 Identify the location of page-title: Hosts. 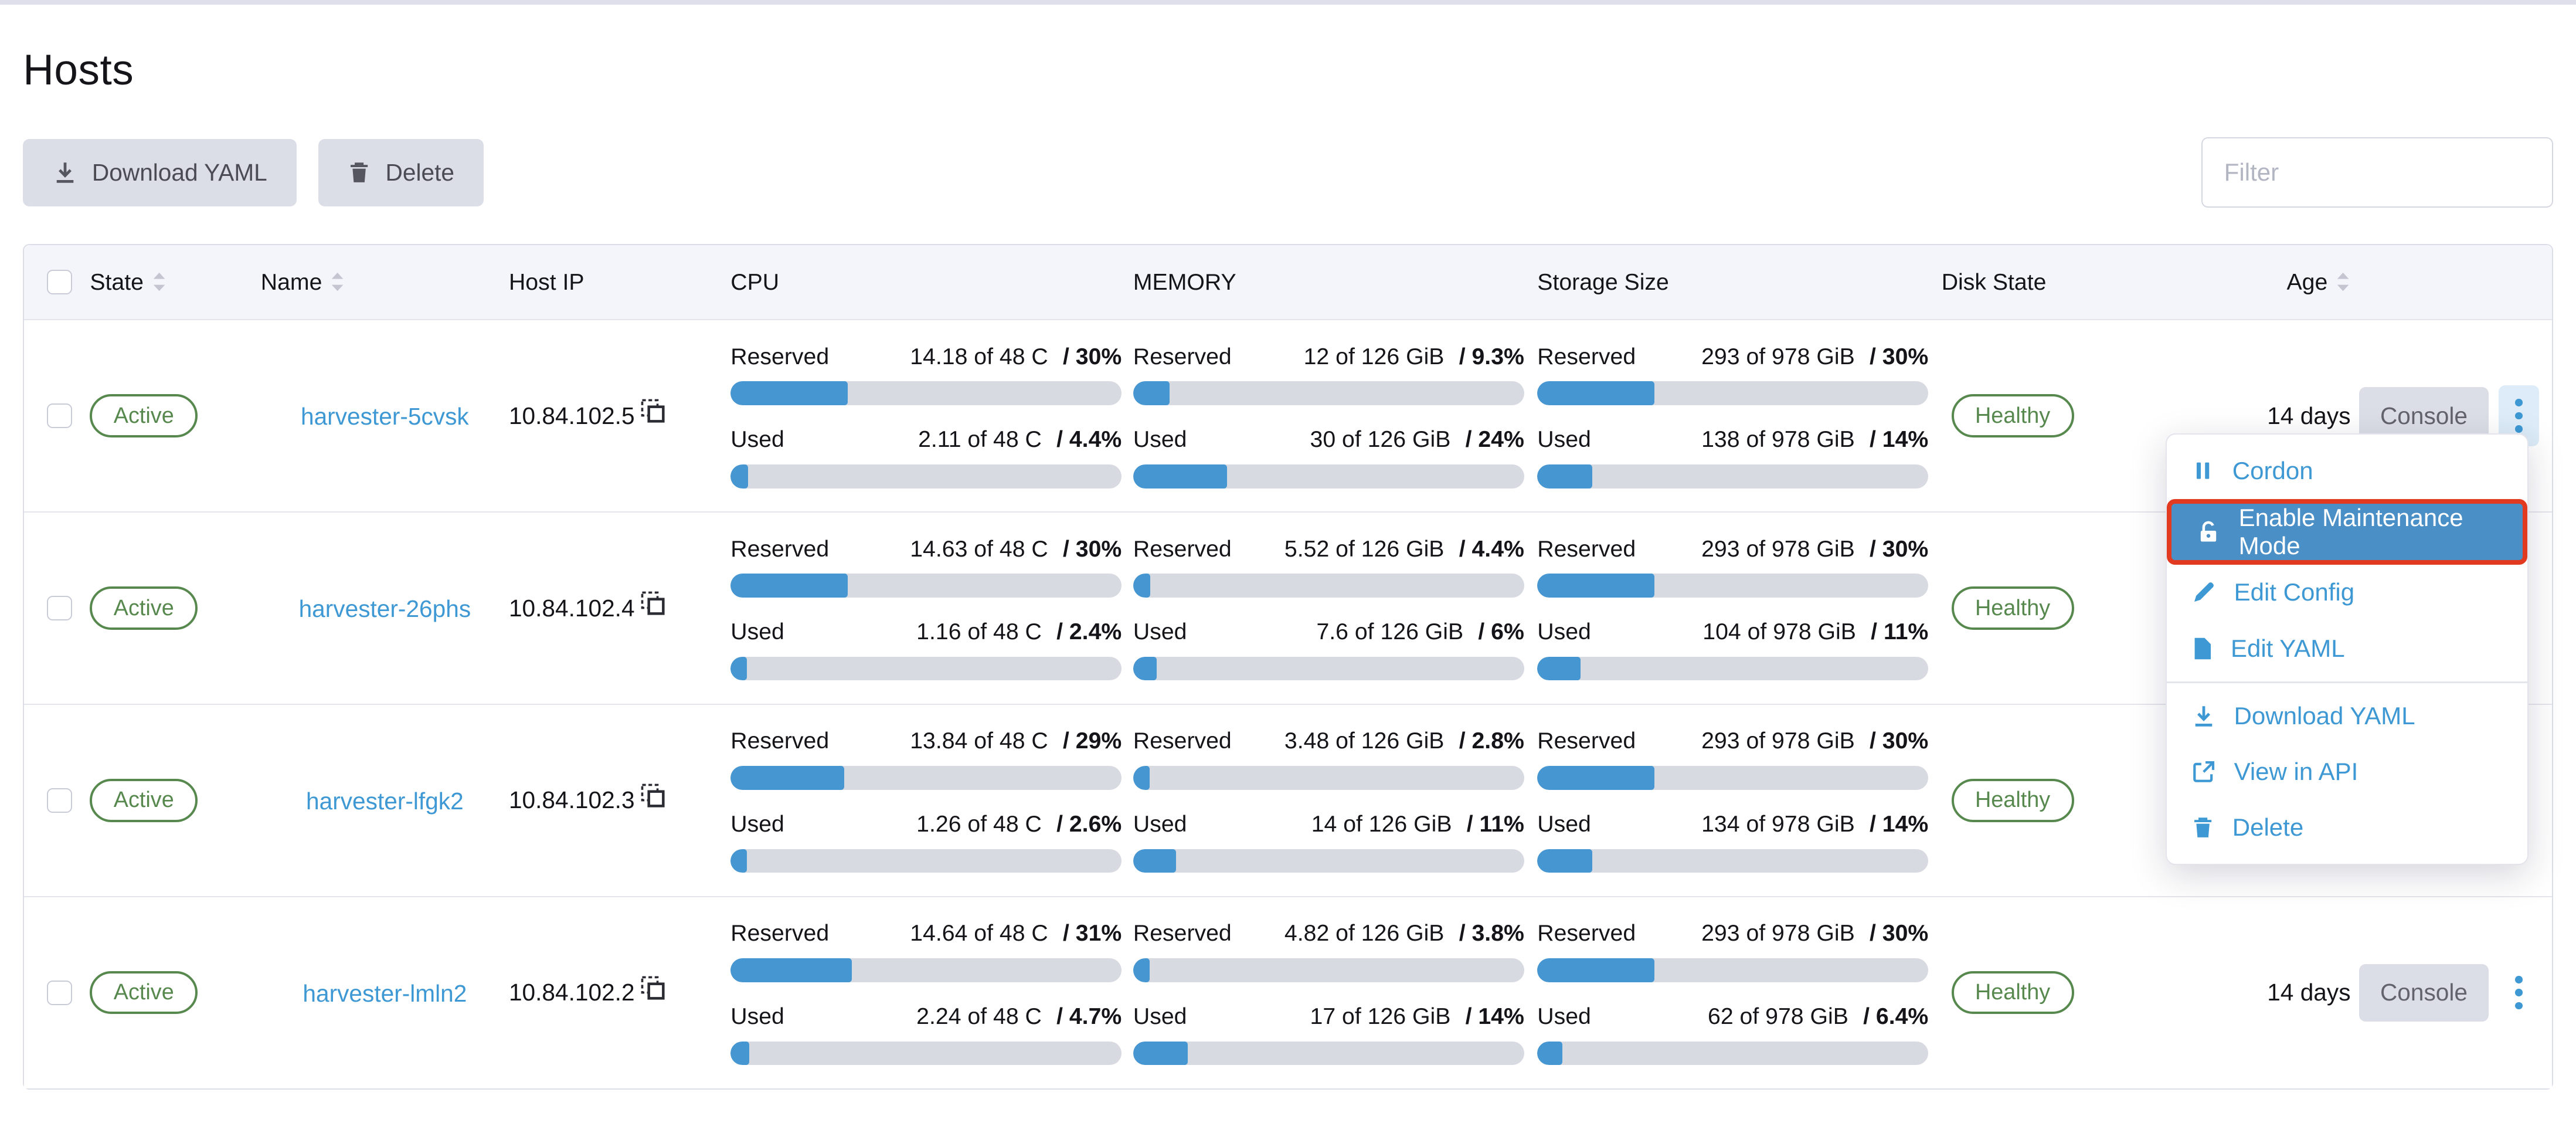
(79, 70).